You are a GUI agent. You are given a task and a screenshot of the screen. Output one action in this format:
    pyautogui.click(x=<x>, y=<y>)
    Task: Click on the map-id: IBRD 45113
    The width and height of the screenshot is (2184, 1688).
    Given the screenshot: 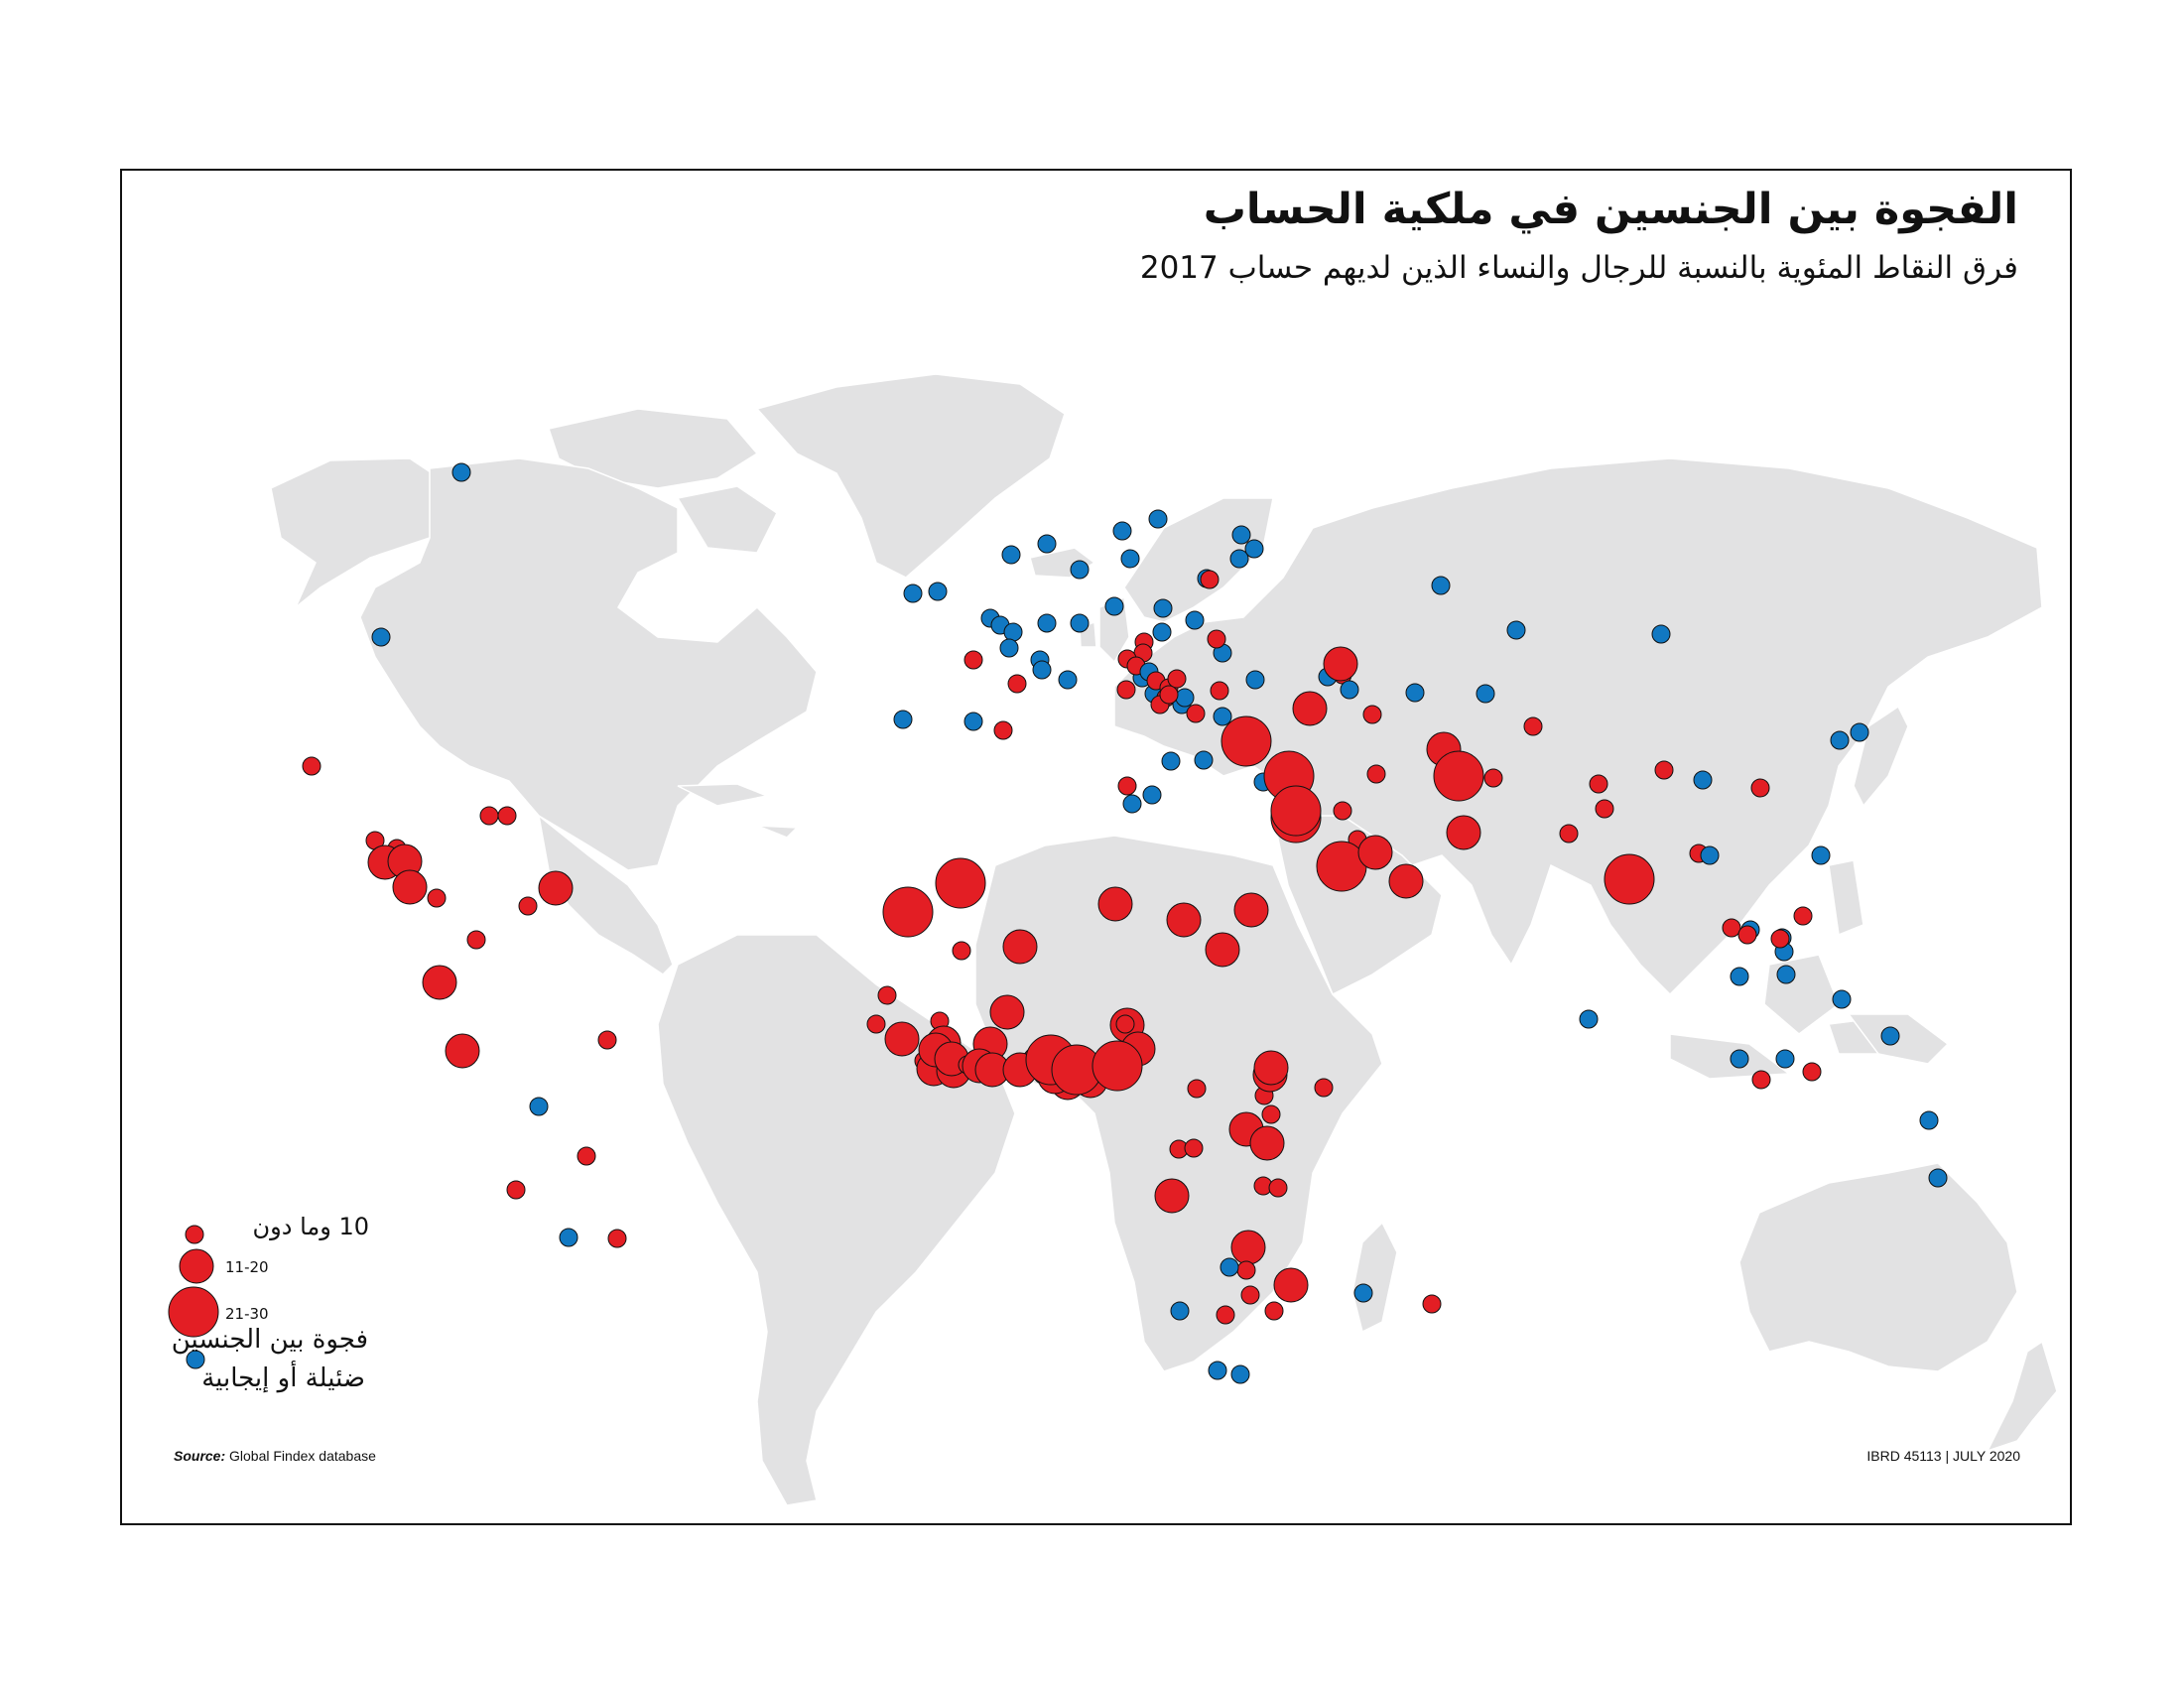 What is the action you would take?
    pyautogui.click(x=1904, y=1456)
    